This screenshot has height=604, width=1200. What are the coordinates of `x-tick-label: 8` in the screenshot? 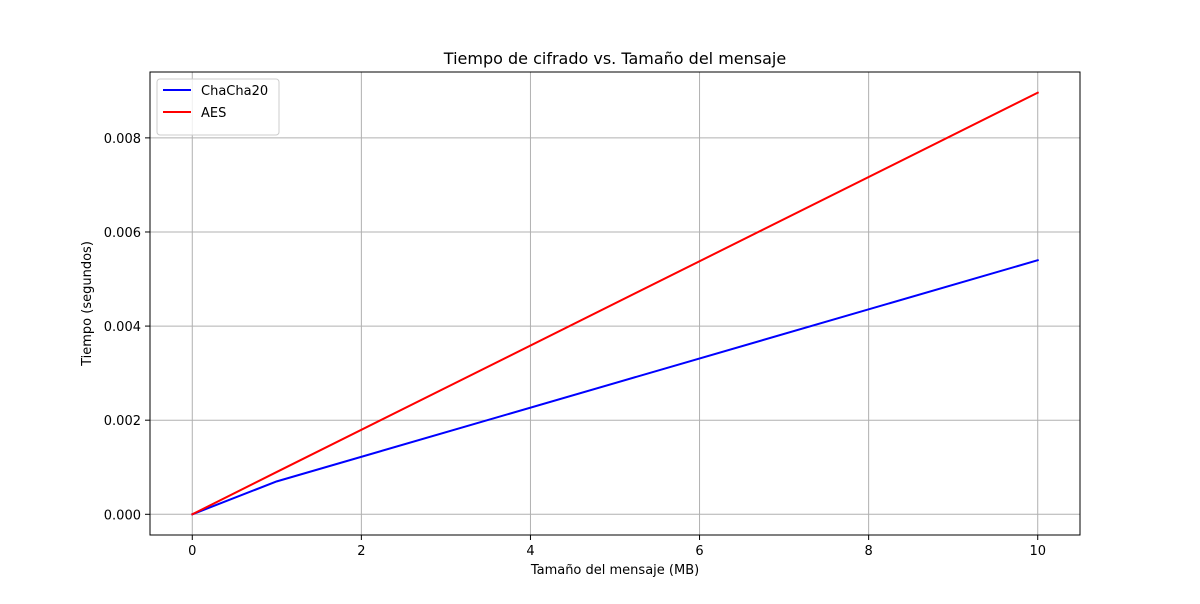 It's located at (868, 551).